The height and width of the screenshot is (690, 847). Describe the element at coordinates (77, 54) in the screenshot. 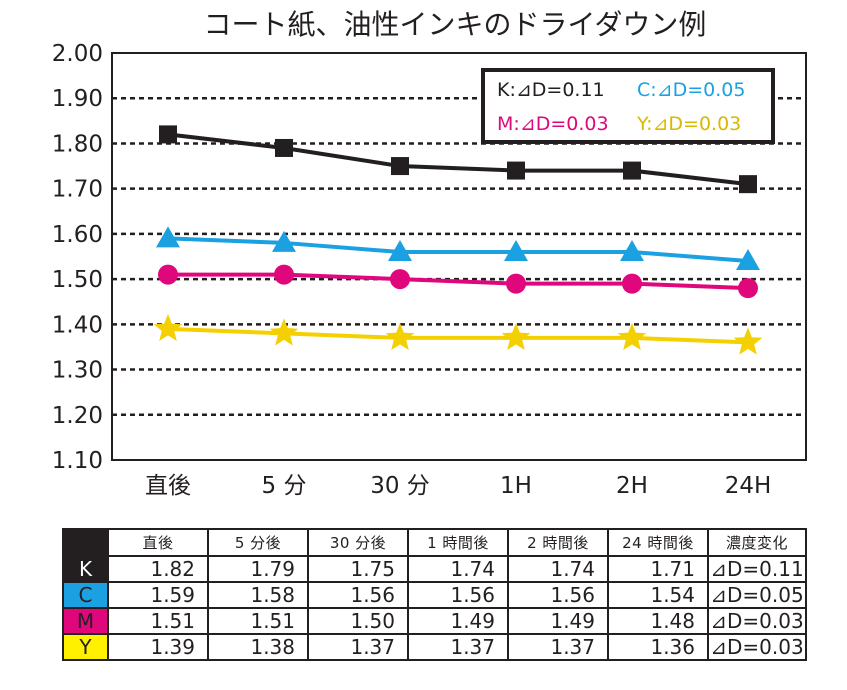

I see `y-tick-label: 2.00` at that location.